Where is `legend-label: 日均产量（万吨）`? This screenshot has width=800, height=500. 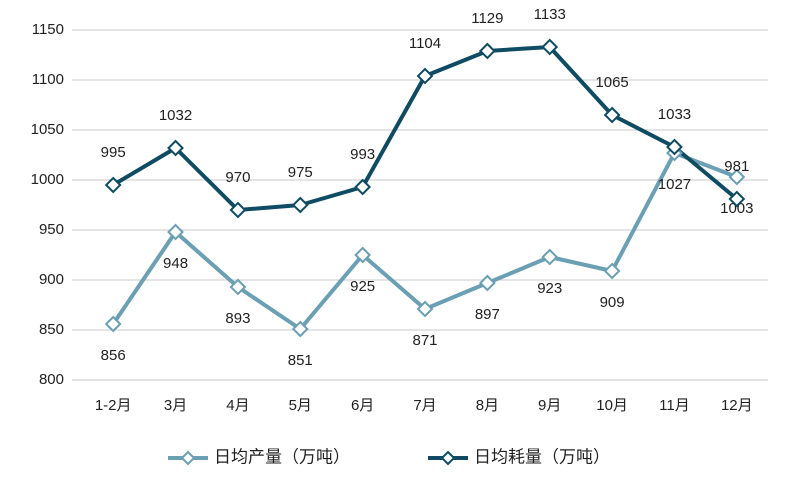
legend-label: 日均产量（万吨） is located at coordinates (282, 456).